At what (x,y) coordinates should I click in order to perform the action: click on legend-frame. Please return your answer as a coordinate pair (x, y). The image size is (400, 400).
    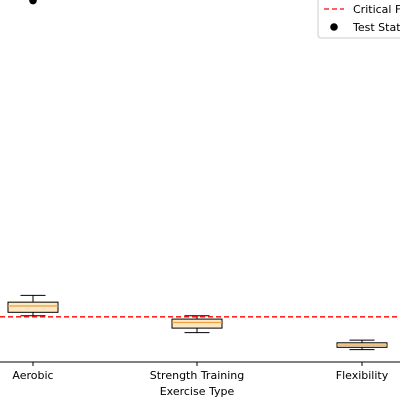
    Looking at the image, I should click on (358, 19).